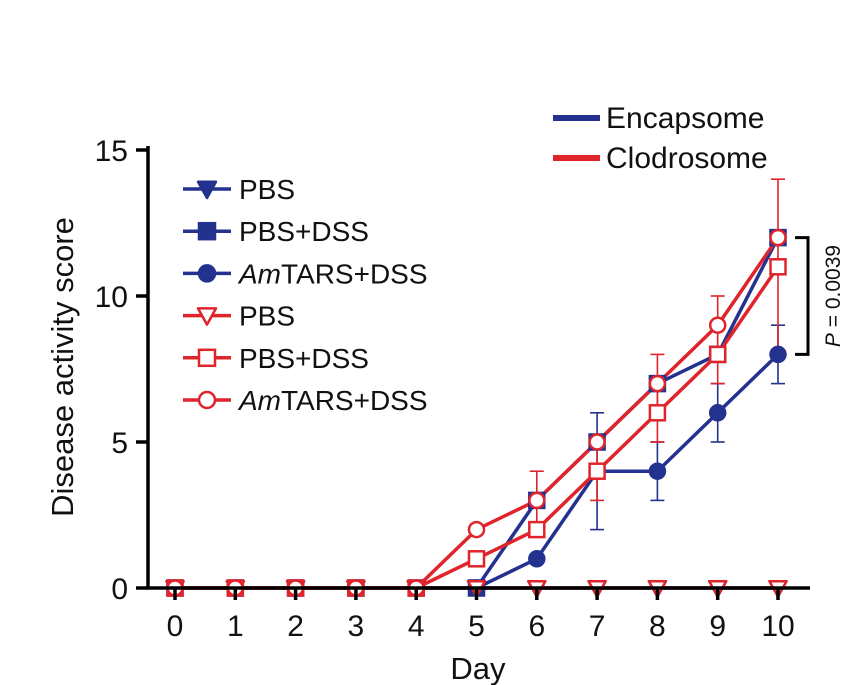 The width and height of the screenshot is (864, 685). What do you see at coordinates (356, 626) in the screenshot?
I see `x-tick-label: 3` at bounding box center [356, 626].